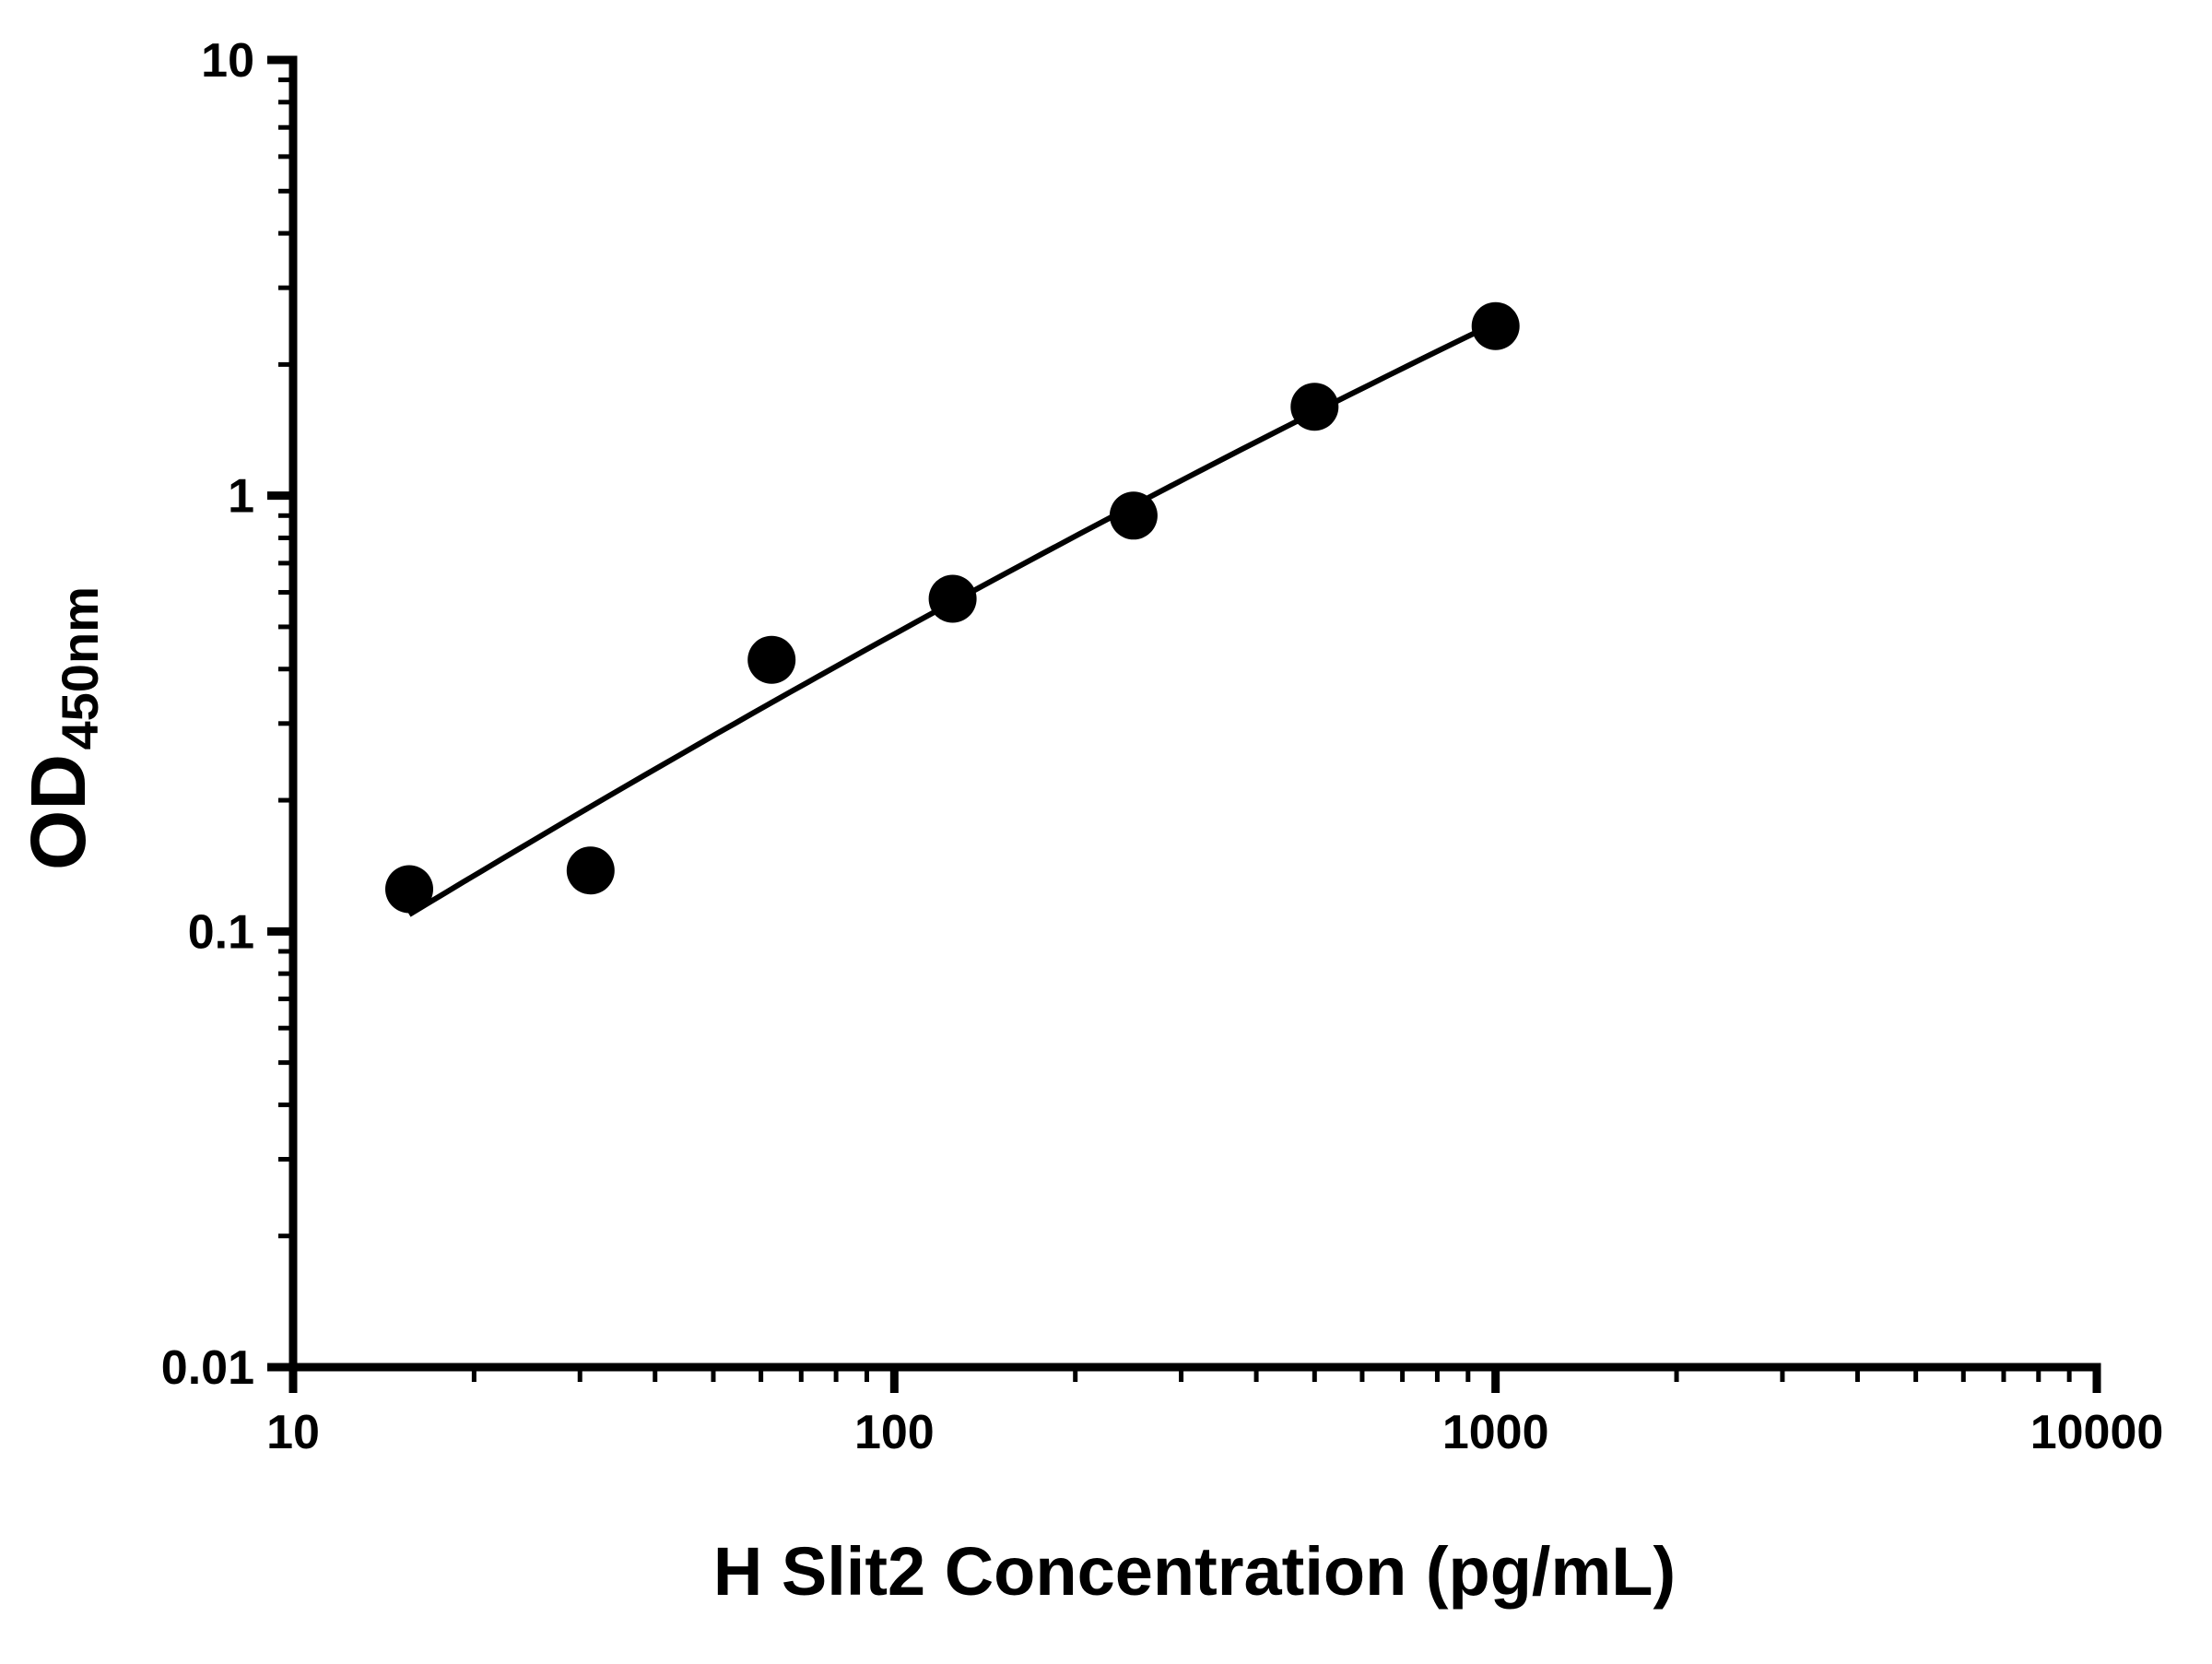  I want to click on y-axis-title-main: OD, so click(58, 812).